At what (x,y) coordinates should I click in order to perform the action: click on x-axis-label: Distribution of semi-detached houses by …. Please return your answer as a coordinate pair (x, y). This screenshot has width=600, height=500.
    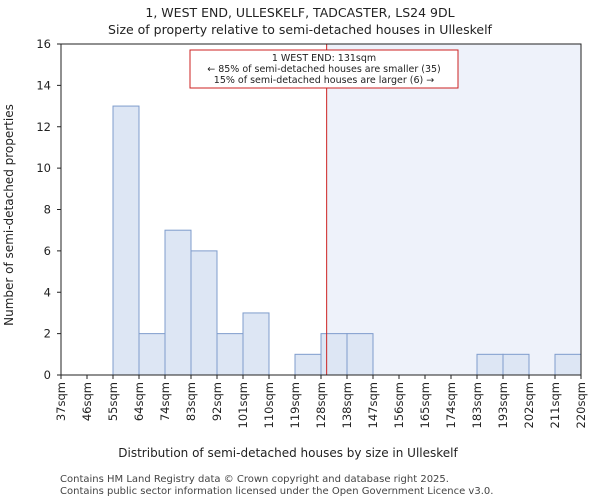
    Looking at the image, I should click on (288, 453).